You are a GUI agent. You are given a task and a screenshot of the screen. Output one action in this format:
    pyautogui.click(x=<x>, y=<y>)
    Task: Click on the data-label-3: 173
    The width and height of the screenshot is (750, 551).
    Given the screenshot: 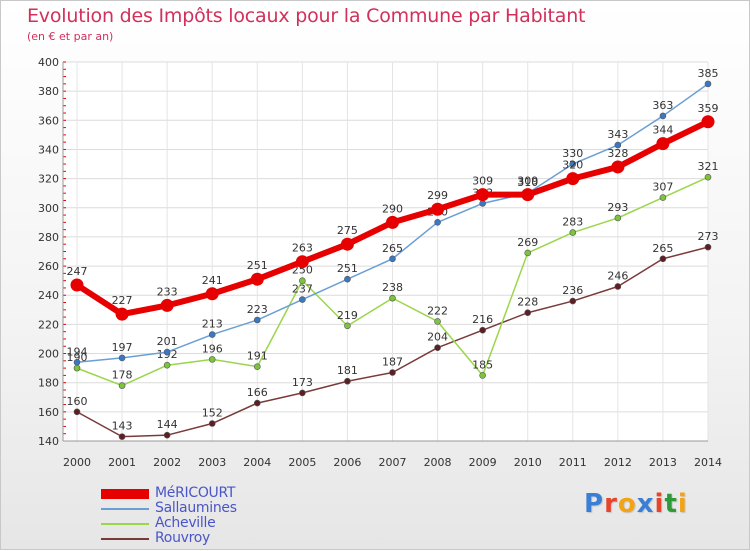 What is the action you would take?
    pyautogui.click(x=302, y=382)
    